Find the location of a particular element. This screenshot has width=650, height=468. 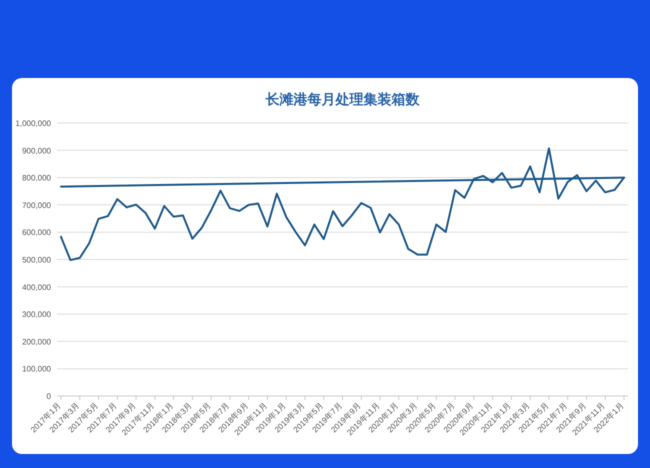

y-tick-label: 400,000 is located at coordinates (37, 287).